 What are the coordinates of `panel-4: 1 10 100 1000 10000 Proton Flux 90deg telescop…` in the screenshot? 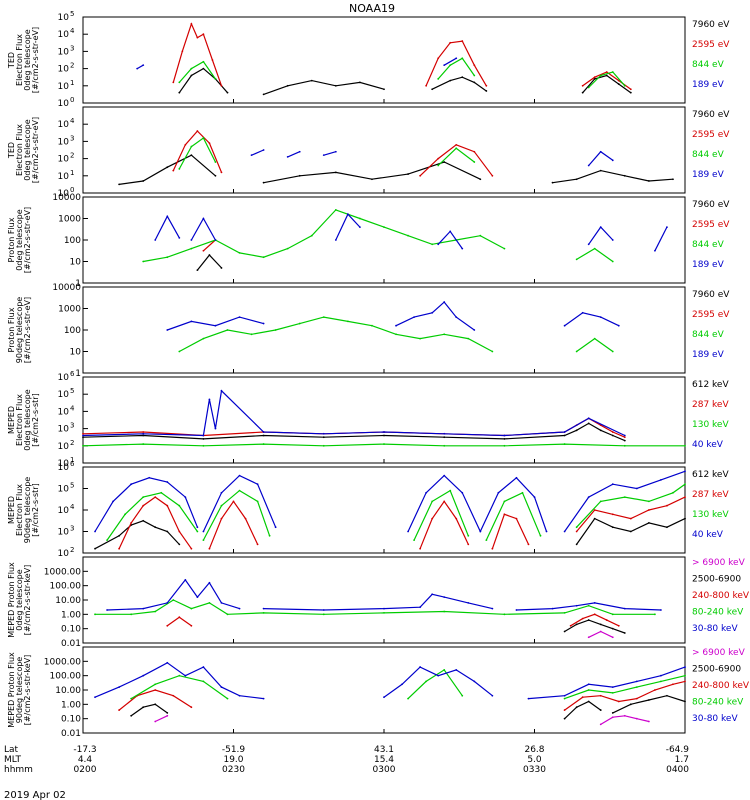 It's located at (368, 331).